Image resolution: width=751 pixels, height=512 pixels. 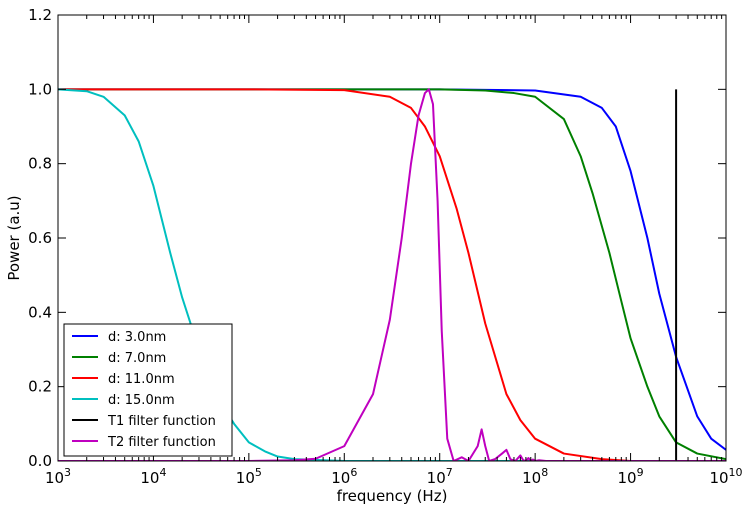 What do you see at coordinates (725, 476) in the screenshot?
I see `x-tick-label: 10¹⁰` at bounding box center [725, 476].